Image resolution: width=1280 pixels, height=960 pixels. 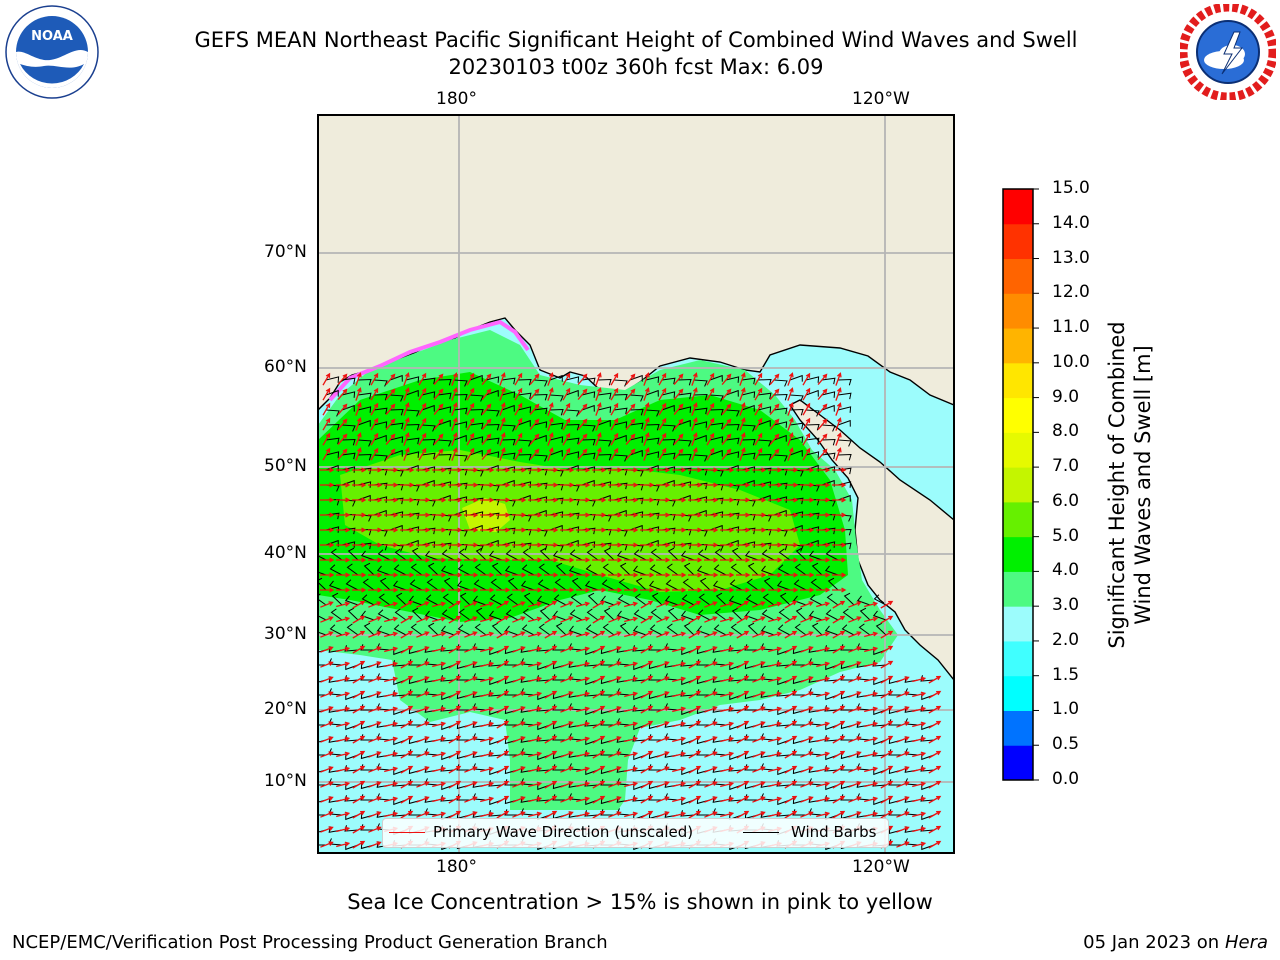 I want to click on colorbar-tick-label: 6.0, so click(x=1066, y=500).